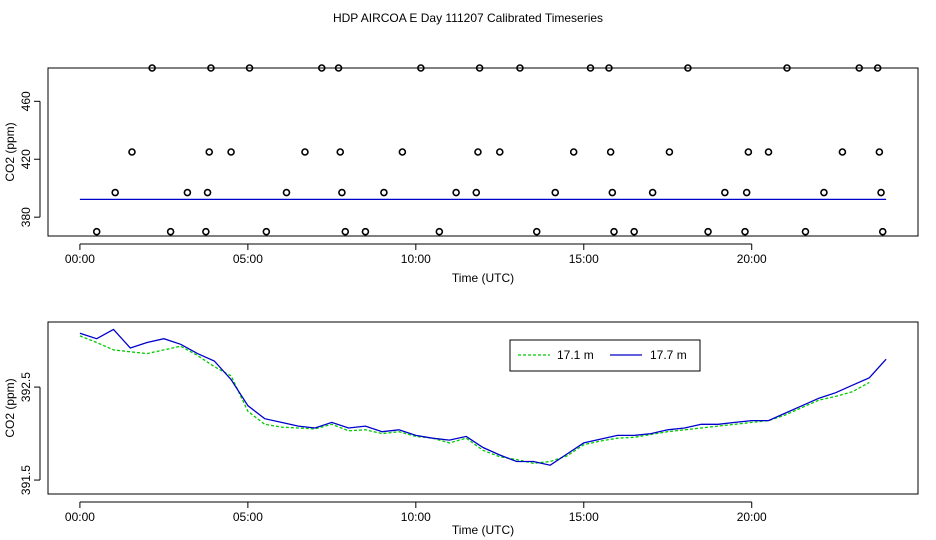 The width and height of the screenshot is (936, 540). I want to click on top-x-tick-label: 10:00, so click(416, 259).